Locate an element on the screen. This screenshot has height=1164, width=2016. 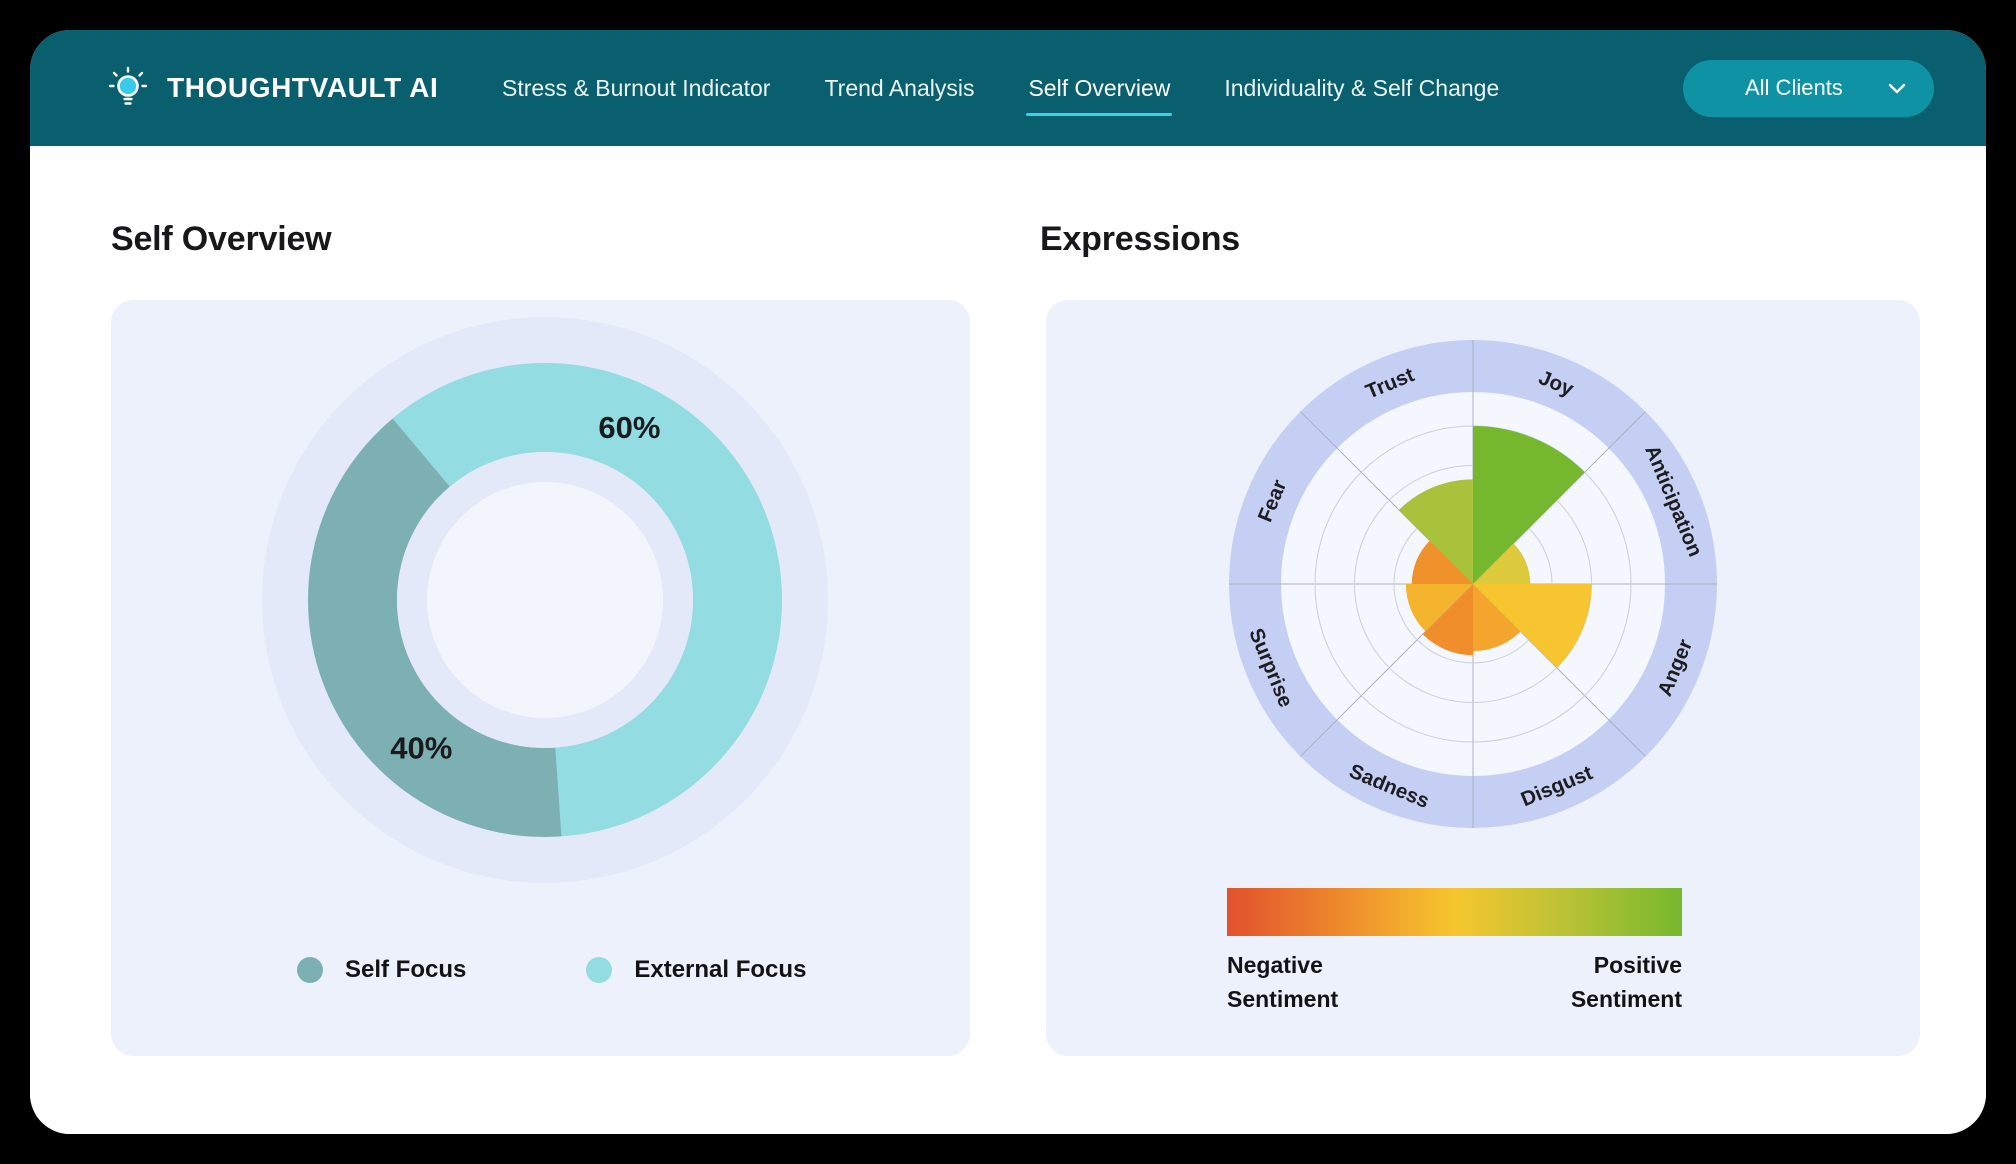
emotion-wedge-trust is located at coordinates (1435, 531).